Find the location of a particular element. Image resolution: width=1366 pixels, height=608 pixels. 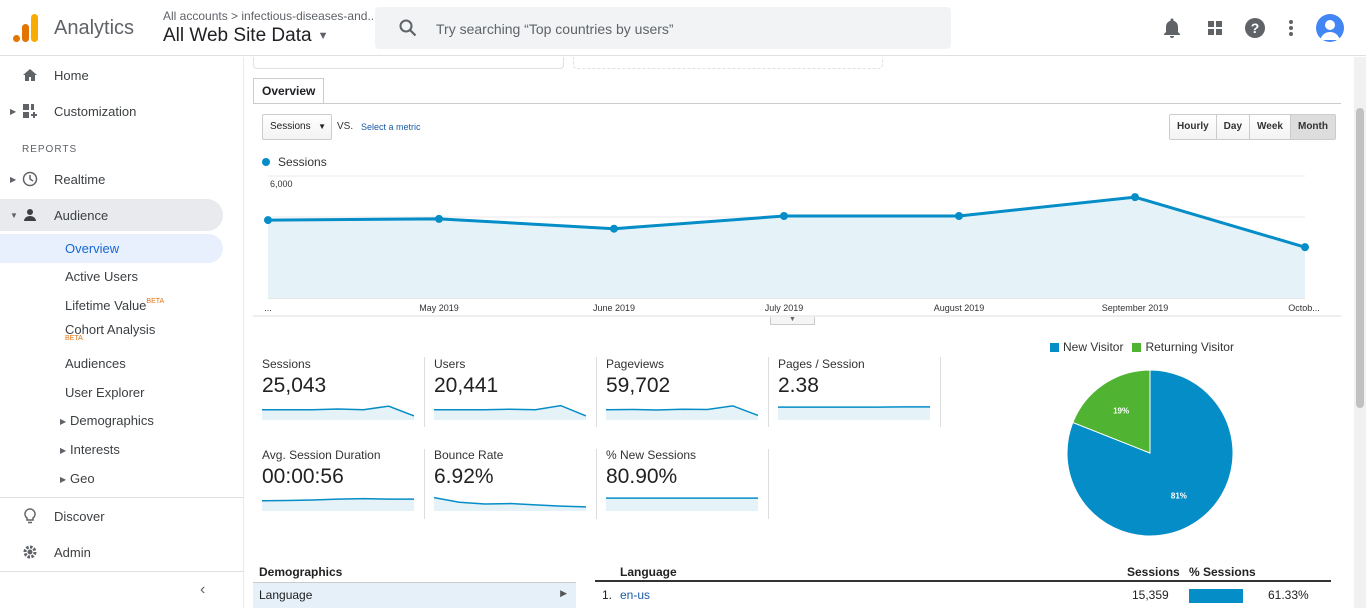

notifications-bell-icon is located at coordinates (1172, 28).